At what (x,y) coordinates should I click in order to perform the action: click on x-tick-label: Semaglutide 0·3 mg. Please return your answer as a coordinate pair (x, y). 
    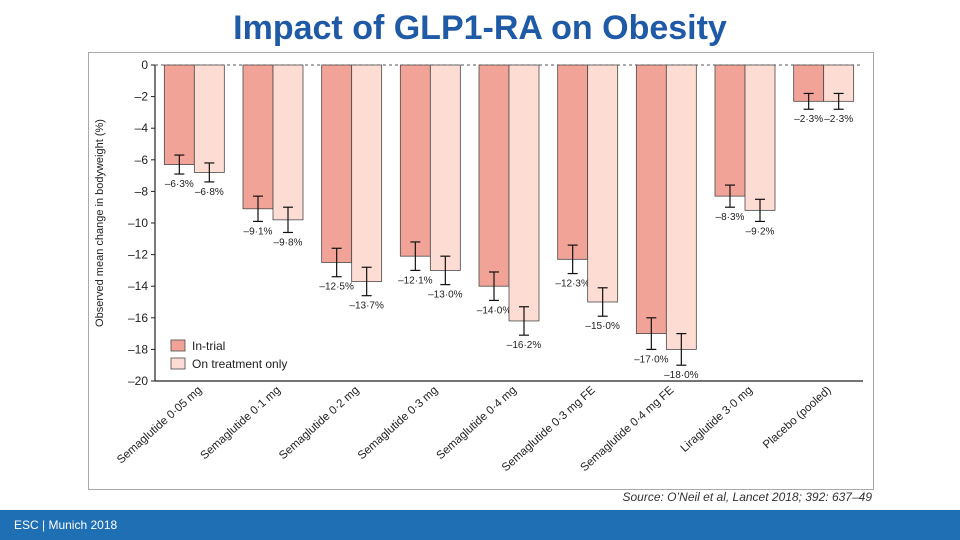
    Looking at the image, I should click on (398, 423).